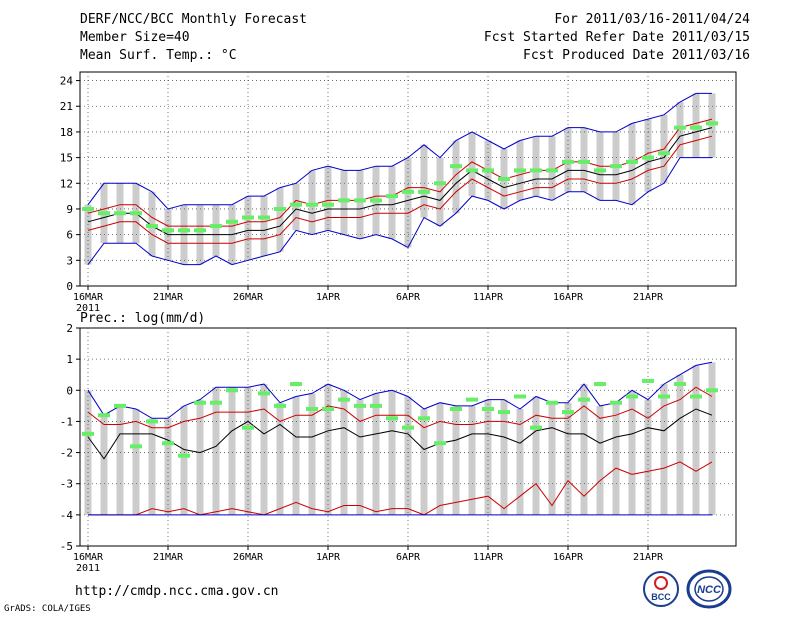 The image size is (800, 618). I want to click on prec-x-tick-label: 1APR, so click(328, 557).